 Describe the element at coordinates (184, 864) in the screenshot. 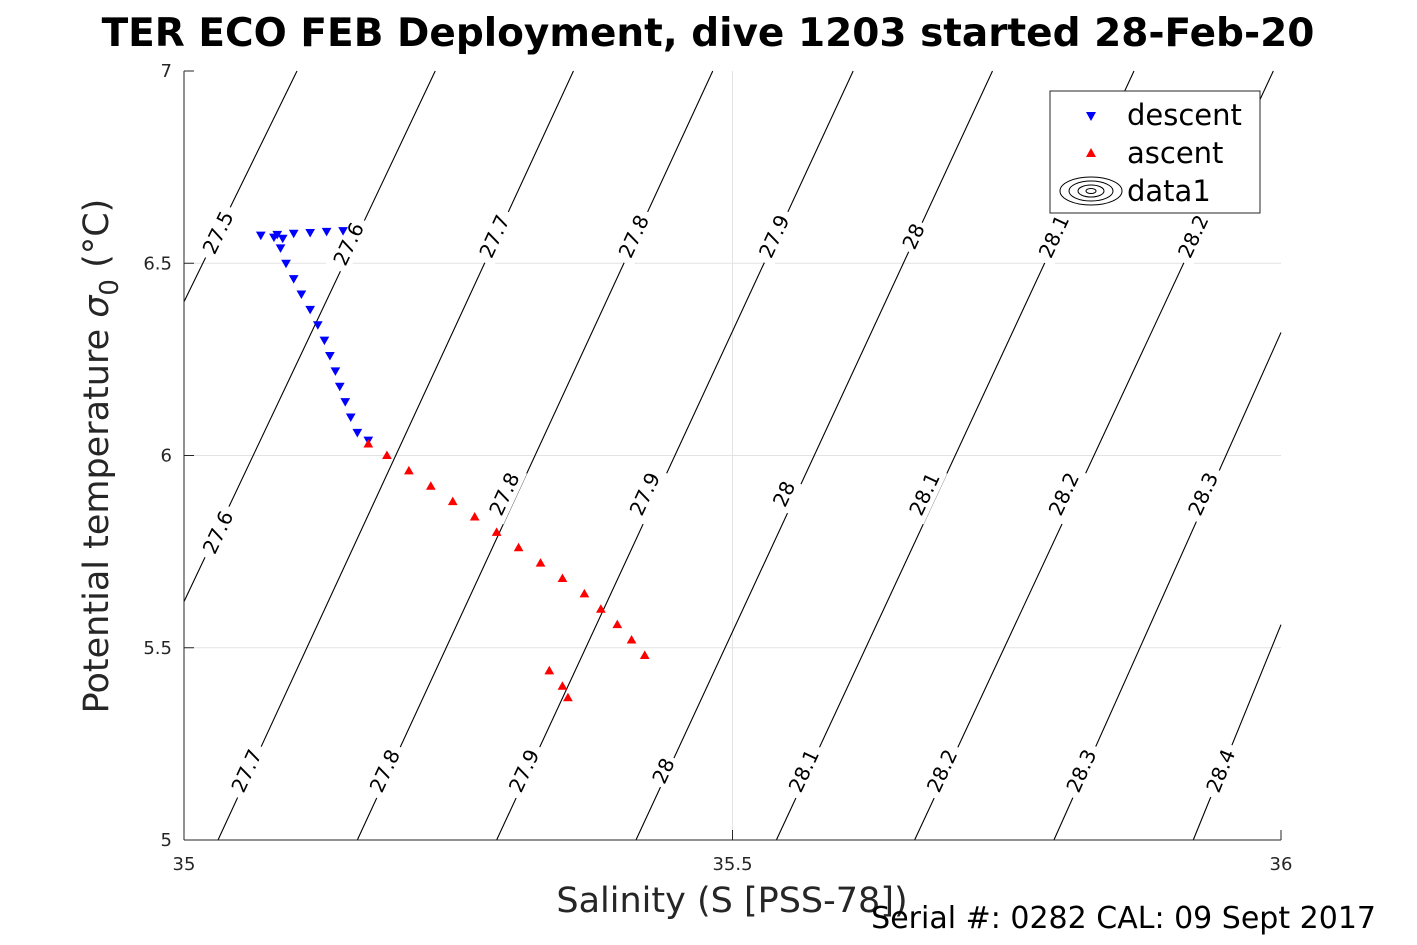

I see `x-tick-label: 35` at that location.